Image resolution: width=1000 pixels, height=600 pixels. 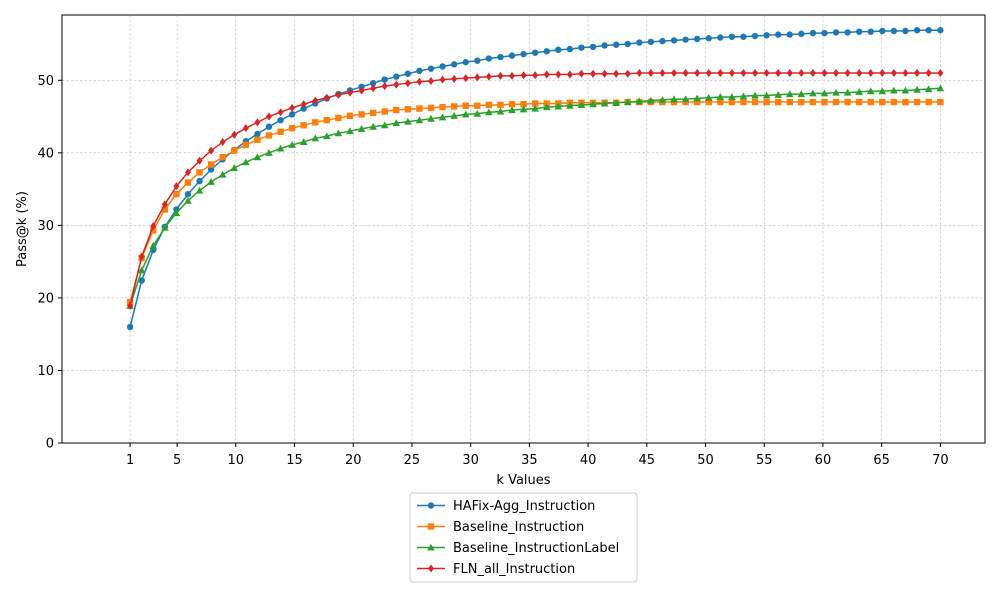 I want to click on legend-label: Baseline_InstructionLabel, so click(x=536, y=548).